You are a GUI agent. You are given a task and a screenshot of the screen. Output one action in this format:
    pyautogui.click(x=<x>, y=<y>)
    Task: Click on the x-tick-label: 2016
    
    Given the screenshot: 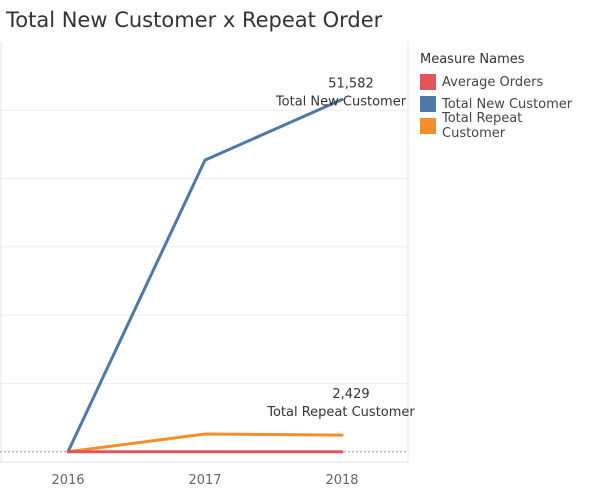 What is the action you would take?
    pyautogui.click(x=67, y=480)
    